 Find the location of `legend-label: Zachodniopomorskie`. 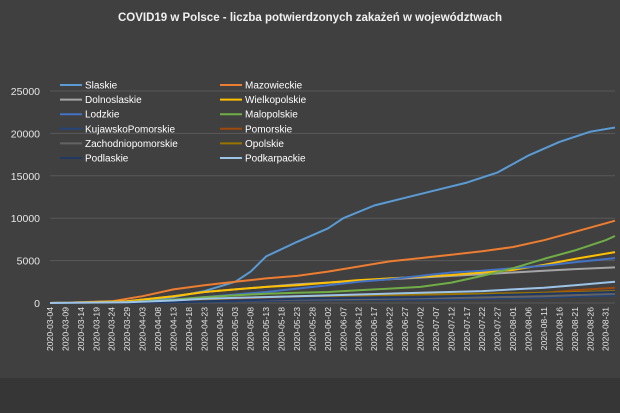

legend-label: Zachodniopomorskie is located at coordinates (131, 144).